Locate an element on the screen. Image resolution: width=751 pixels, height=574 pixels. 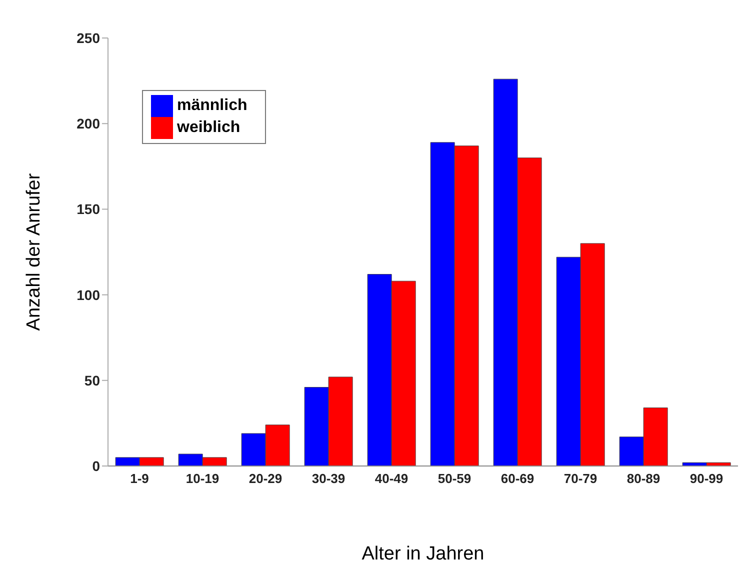
x-tick-label: 10-19 is located at coordinates (203, 478).